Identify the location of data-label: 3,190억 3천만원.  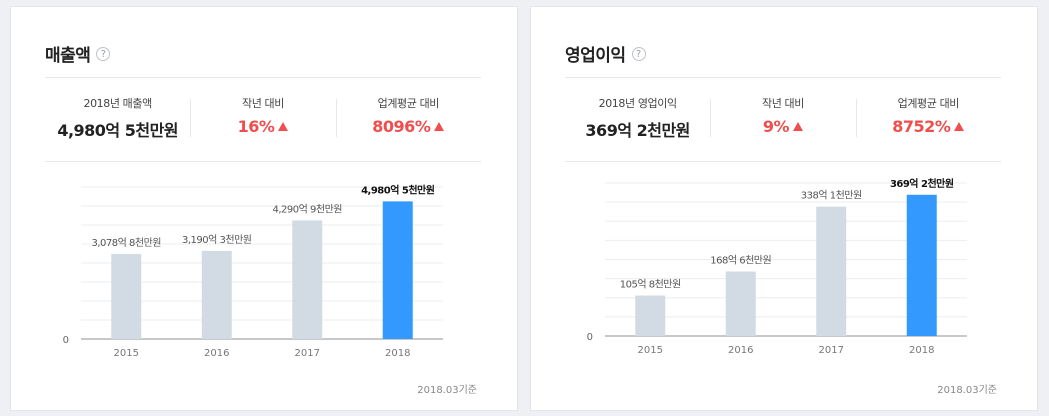
(217, 240).